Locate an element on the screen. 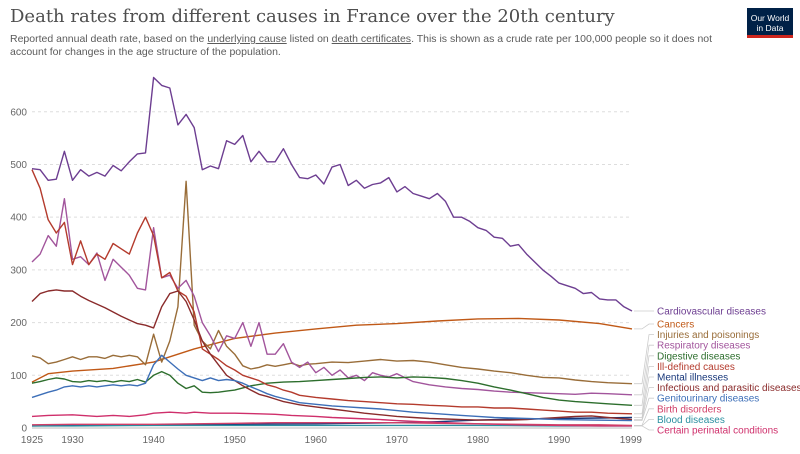 The height and width of the screenshot is (454, 800). series-label-11: Birth disorders is located at coordinates (689, 409).